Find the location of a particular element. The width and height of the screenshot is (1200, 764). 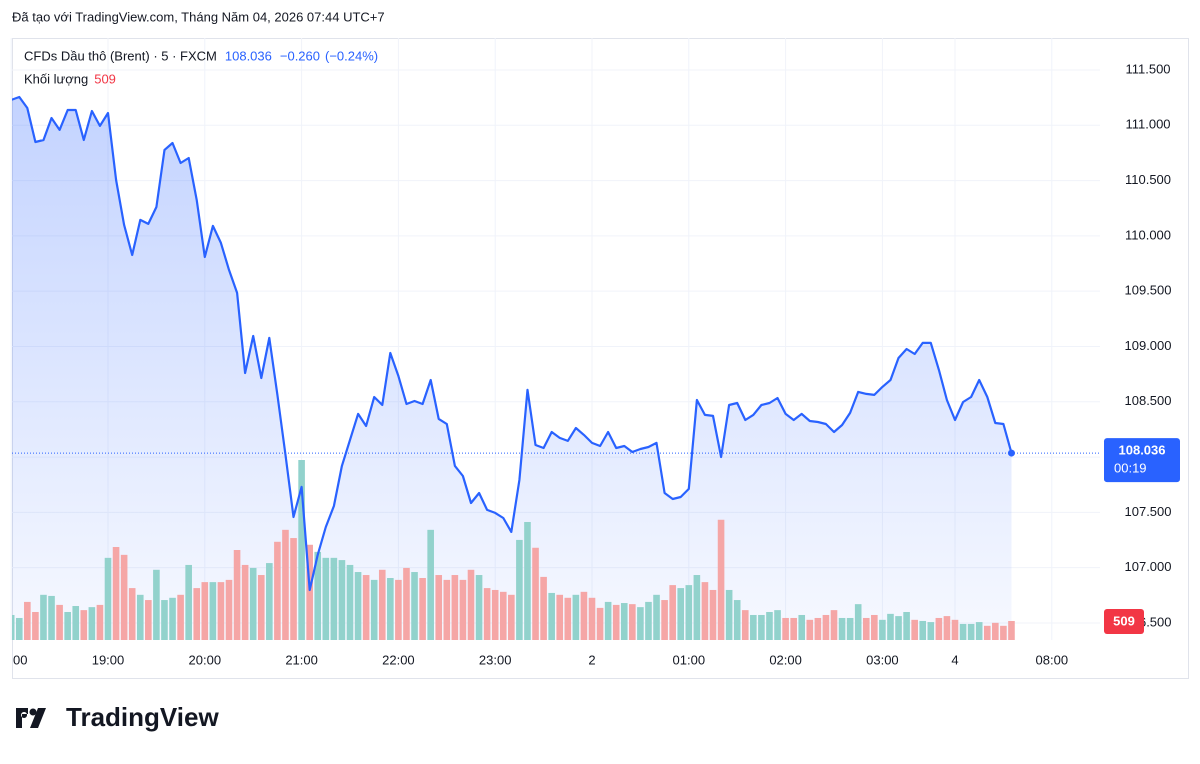

y-tick-label: 111.000 is located at coordinates (1147, 124).